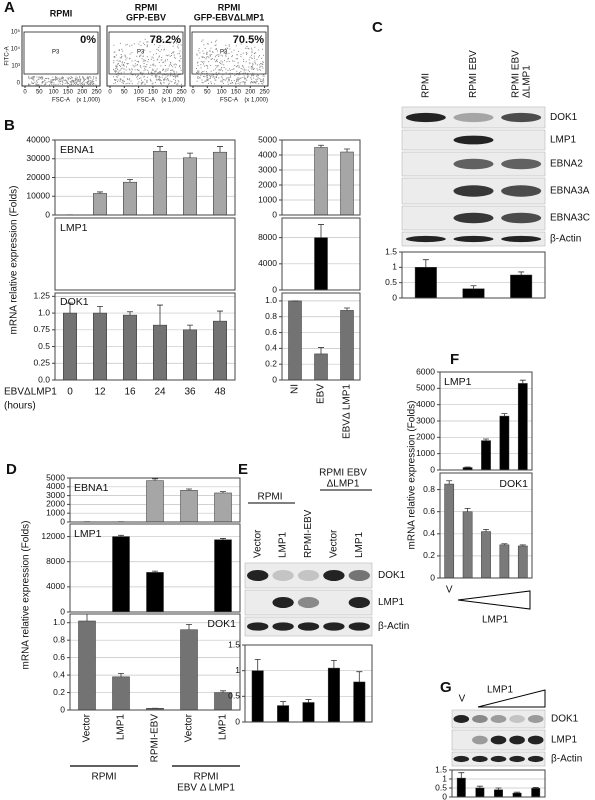  What do you see at coordinates (124, 93) in the screenshot?
I see `x-tick-label: 50` at bounding box center [124, 93].